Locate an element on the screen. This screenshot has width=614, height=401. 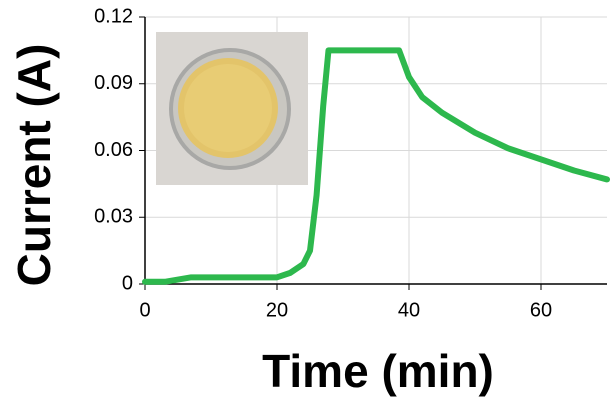
y-tick-label: 0.12 is located at coordinates (113, 16).